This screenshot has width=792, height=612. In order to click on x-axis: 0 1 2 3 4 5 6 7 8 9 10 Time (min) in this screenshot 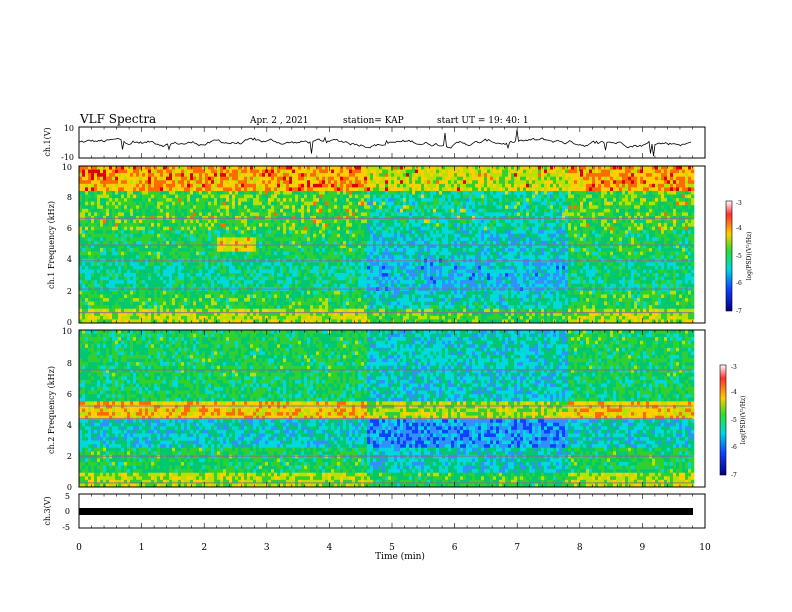, I will do `click(393, 552)`.